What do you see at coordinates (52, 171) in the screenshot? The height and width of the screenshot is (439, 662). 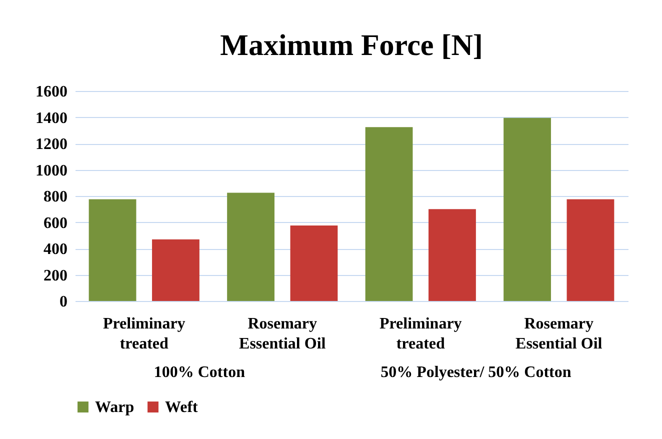 I see `y-tick-label: 1000` at bounding box center [52, 171].